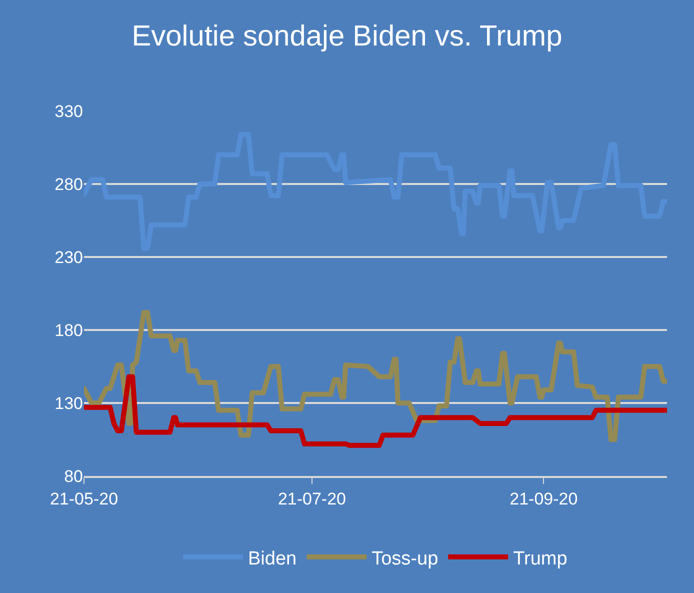 This screenshot has width=694, height=593. Describe the element at coordinates (540, 559) in the screenshot. I see `legend-label: Trump` at that location.